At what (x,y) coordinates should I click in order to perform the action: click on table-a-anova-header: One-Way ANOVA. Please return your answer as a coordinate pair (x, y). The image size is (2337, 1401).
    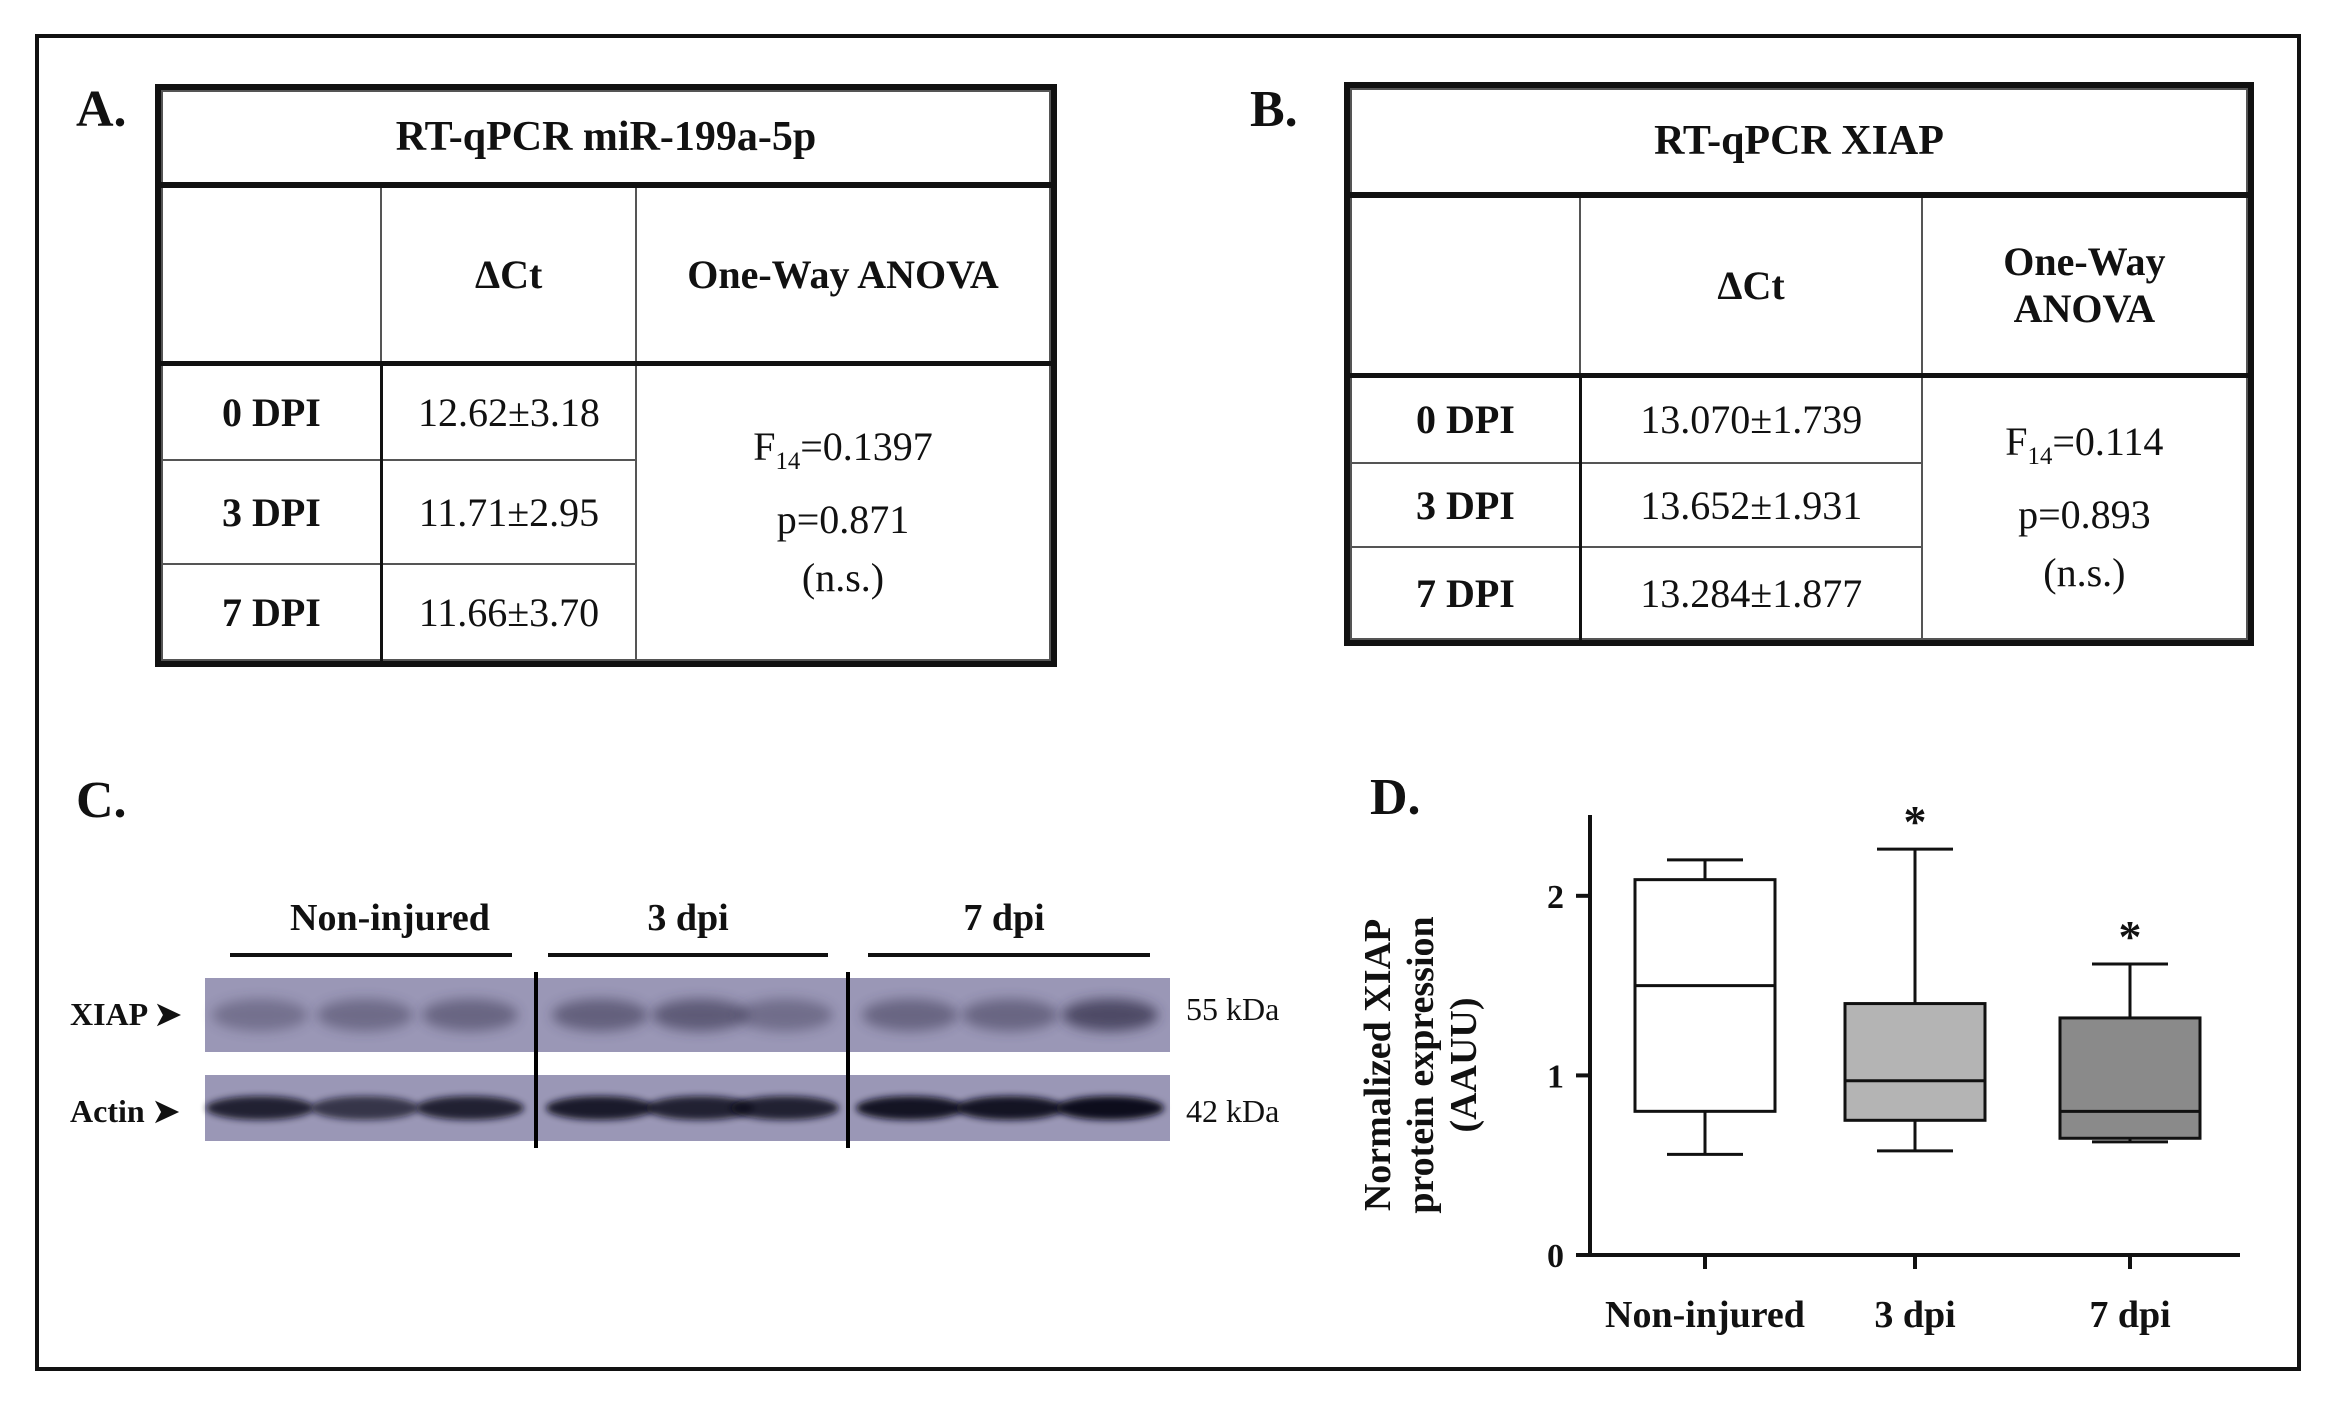
    Looking at the image, I should click on (843, 275).